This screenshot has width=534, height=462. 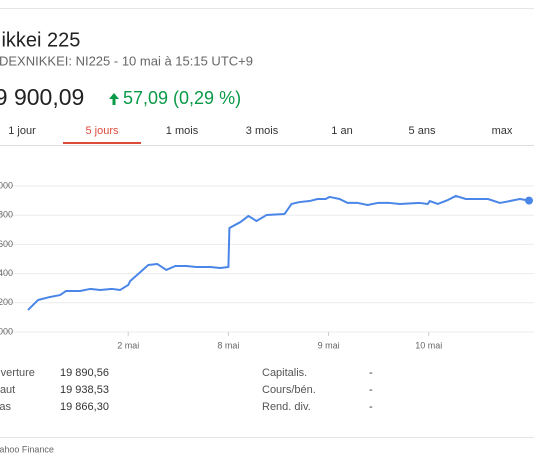 What do you see at coordinates (102, 143) in the screenshot?
I see `tab-underline` at bounding box center [102, 143].